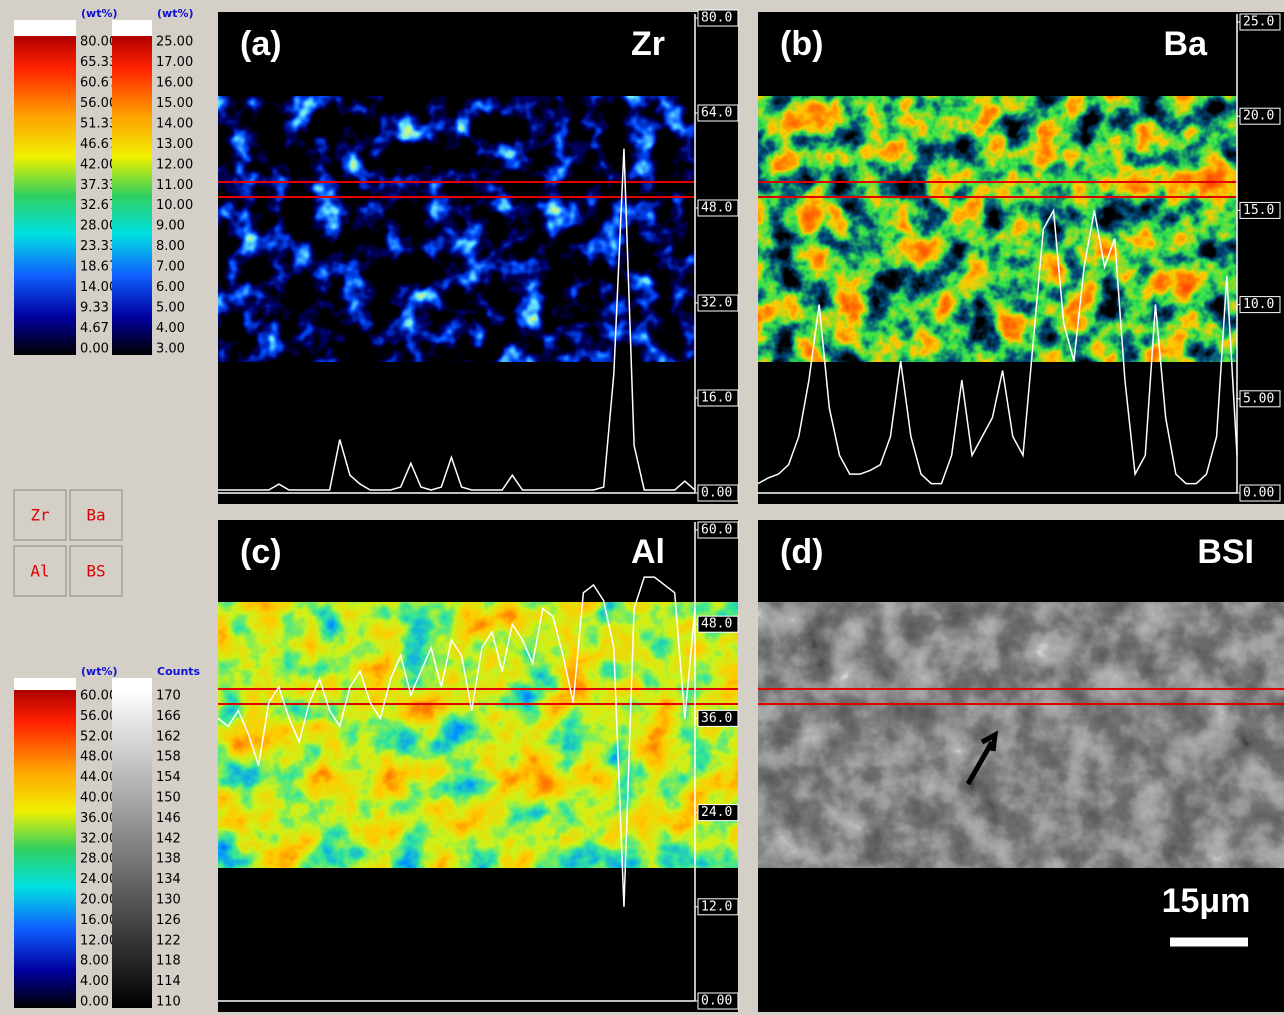  Describe the element at coordinates (478, 735) in the screenshot. I see `al-map` at that location.